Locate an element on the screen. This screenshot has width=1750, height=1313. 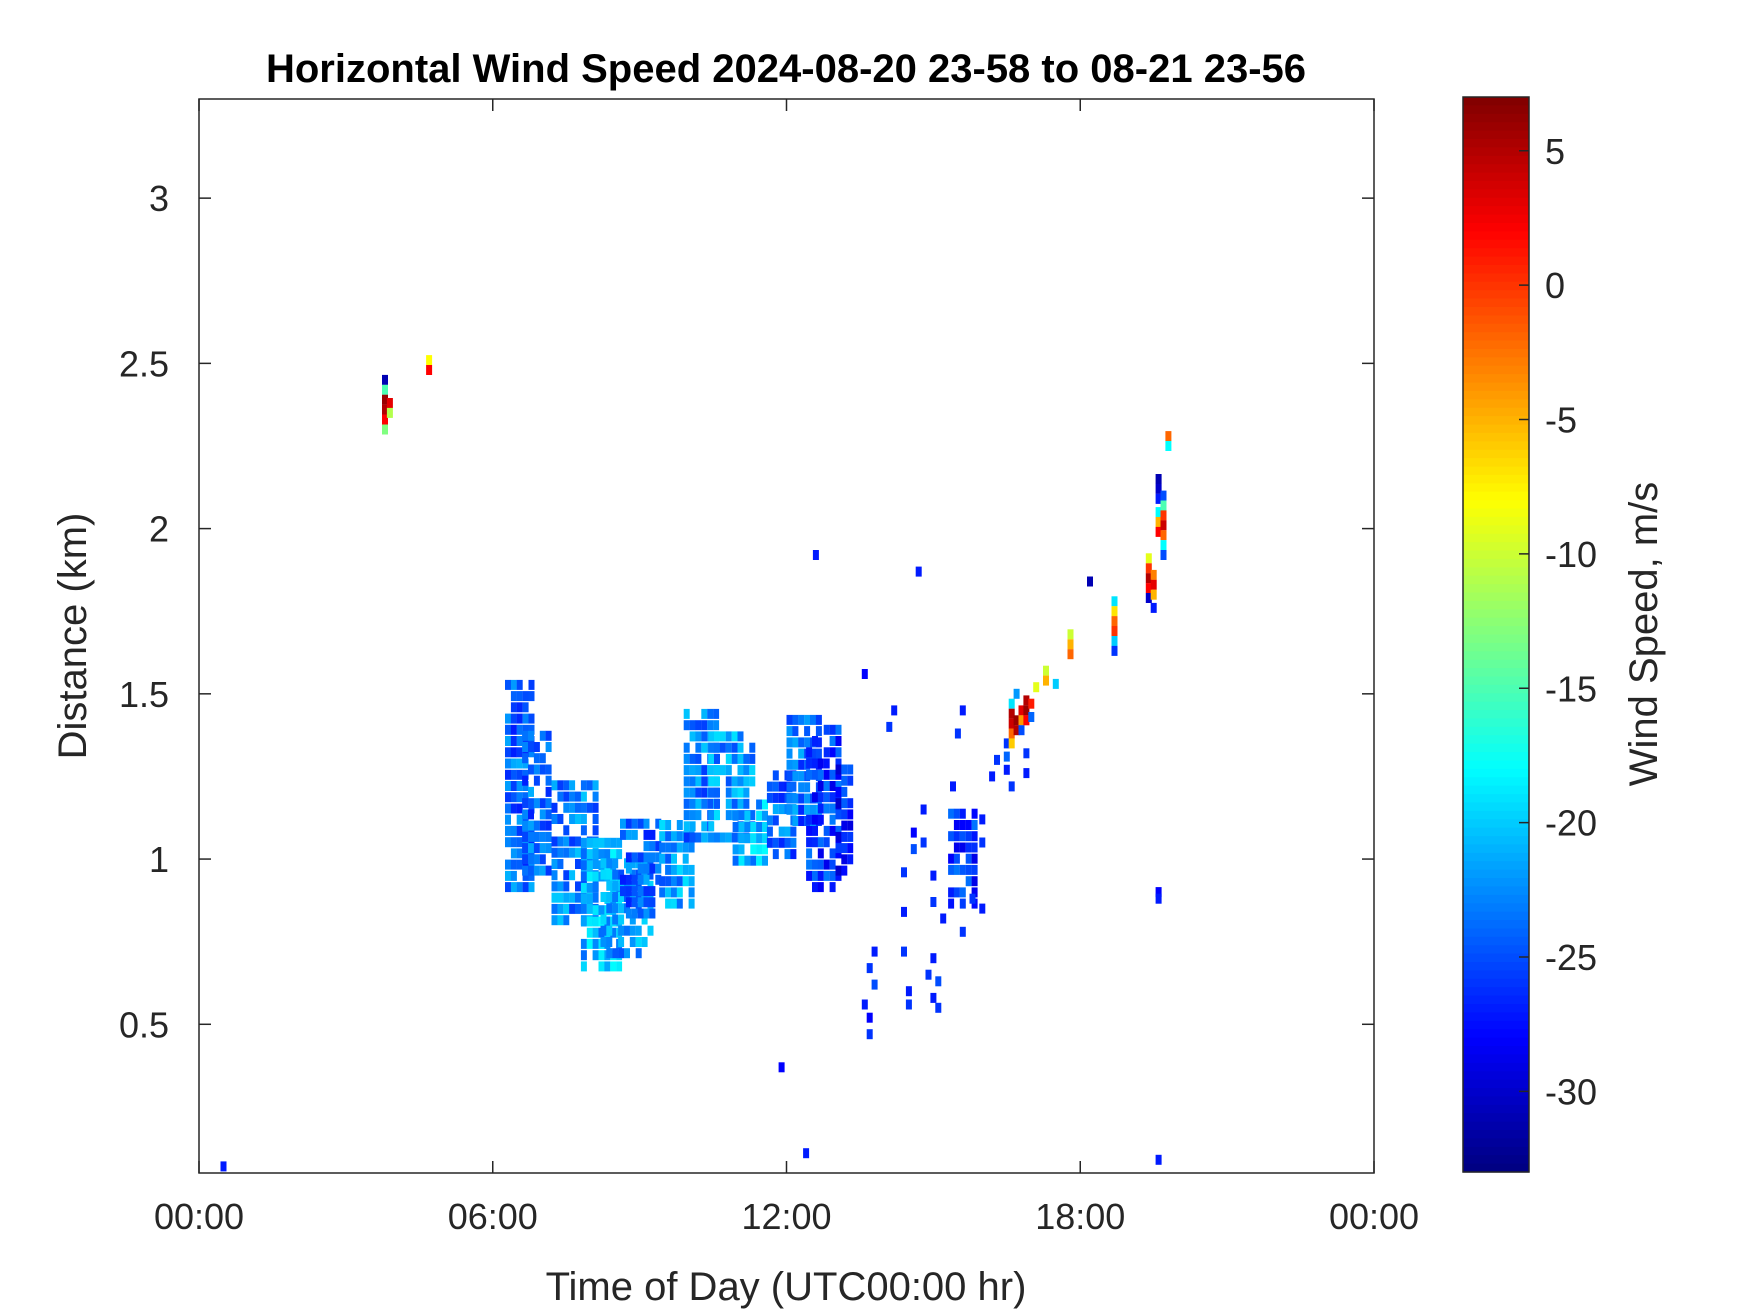
colorbar-tick-label: -20 is located at coordinates (1571, 823).